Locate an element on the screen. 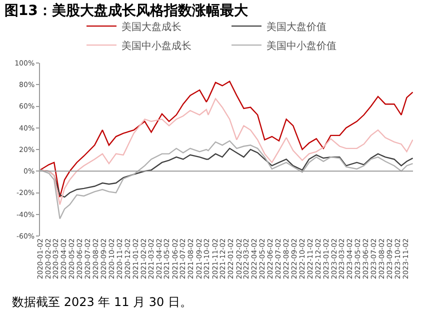 Image resolution: width=433 pixels, height=331 pixels. legend-label: 美国中小盘价值 is located at coordinates (301, 46).